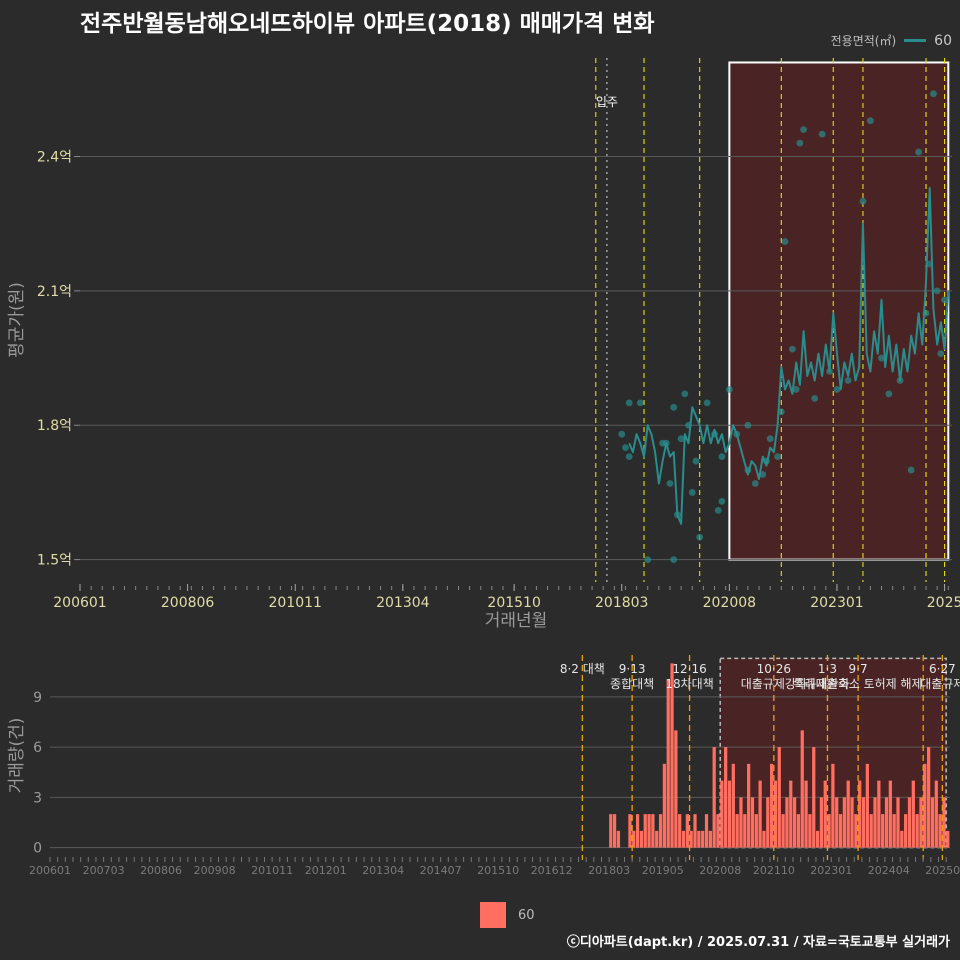 This screenshot has height=960, width=960. What do you see at coordinates (663, 870) in the screenshot?
I see `x-tick-label: 201905` at bounding box center [663, 870].